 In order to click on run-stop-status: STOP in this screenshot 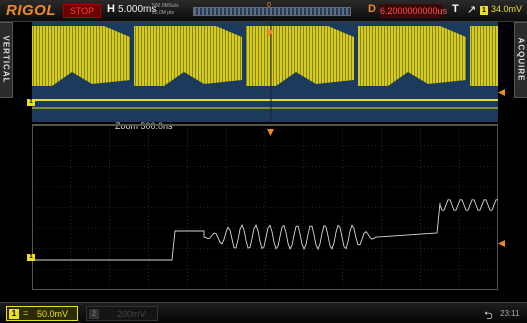, I will do `click(82, 11)`.